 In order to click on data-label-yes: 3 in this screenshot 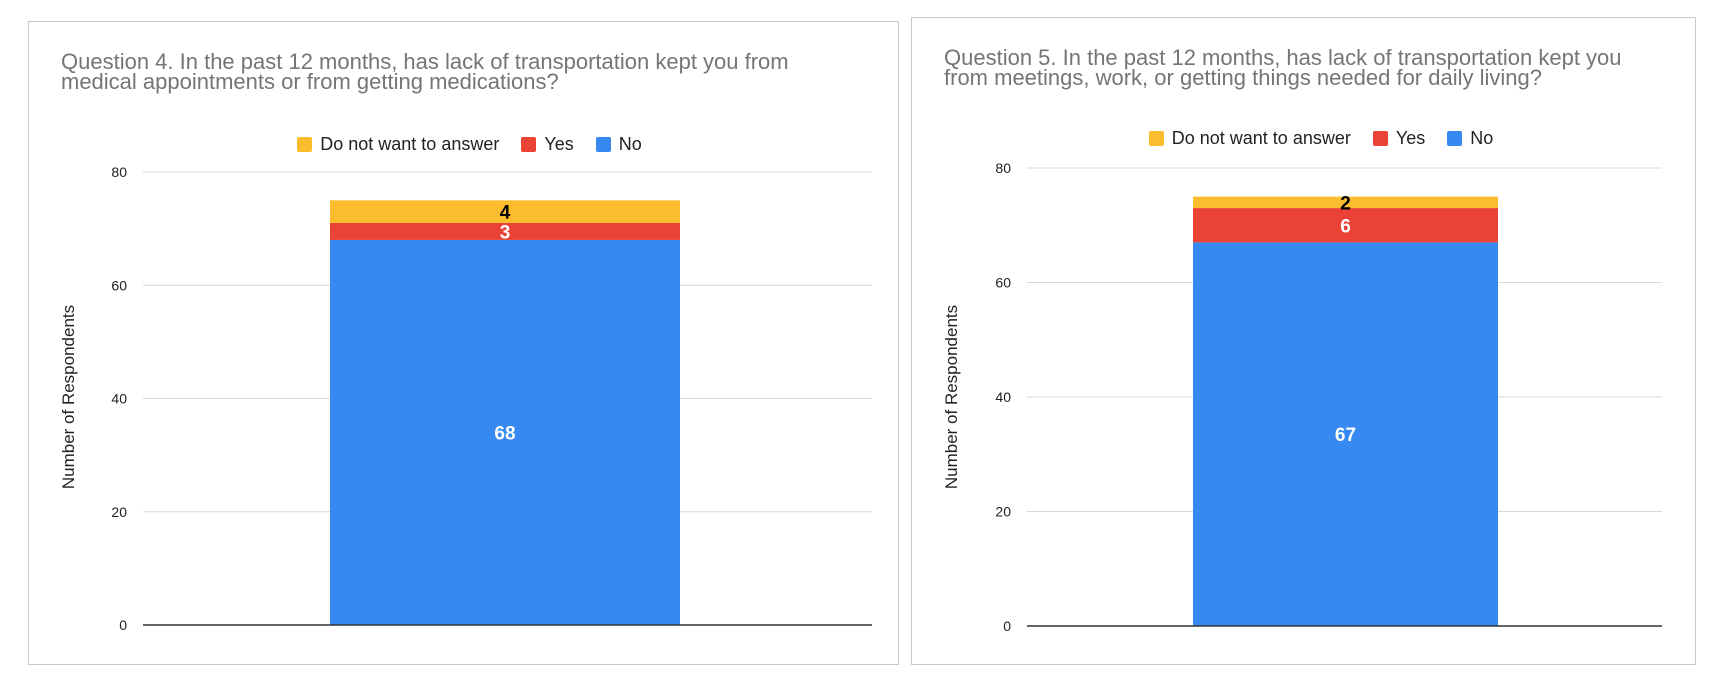, I will do `click(505, 232)`.